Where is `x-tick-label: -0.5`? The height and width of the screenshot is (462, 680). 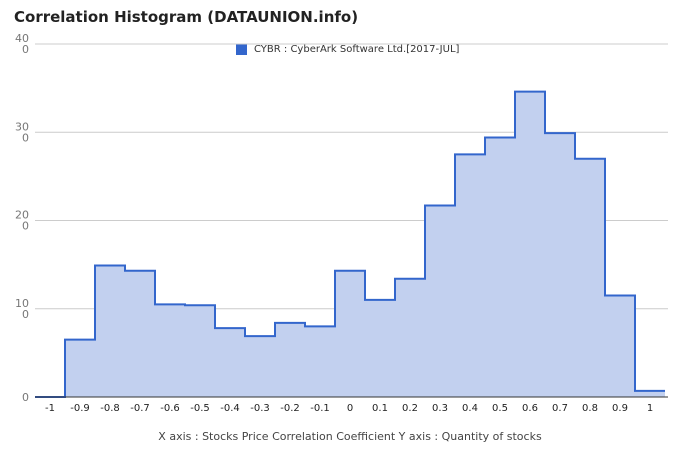 x-tick-label: -0.5 is located at coordinates (200, 408).